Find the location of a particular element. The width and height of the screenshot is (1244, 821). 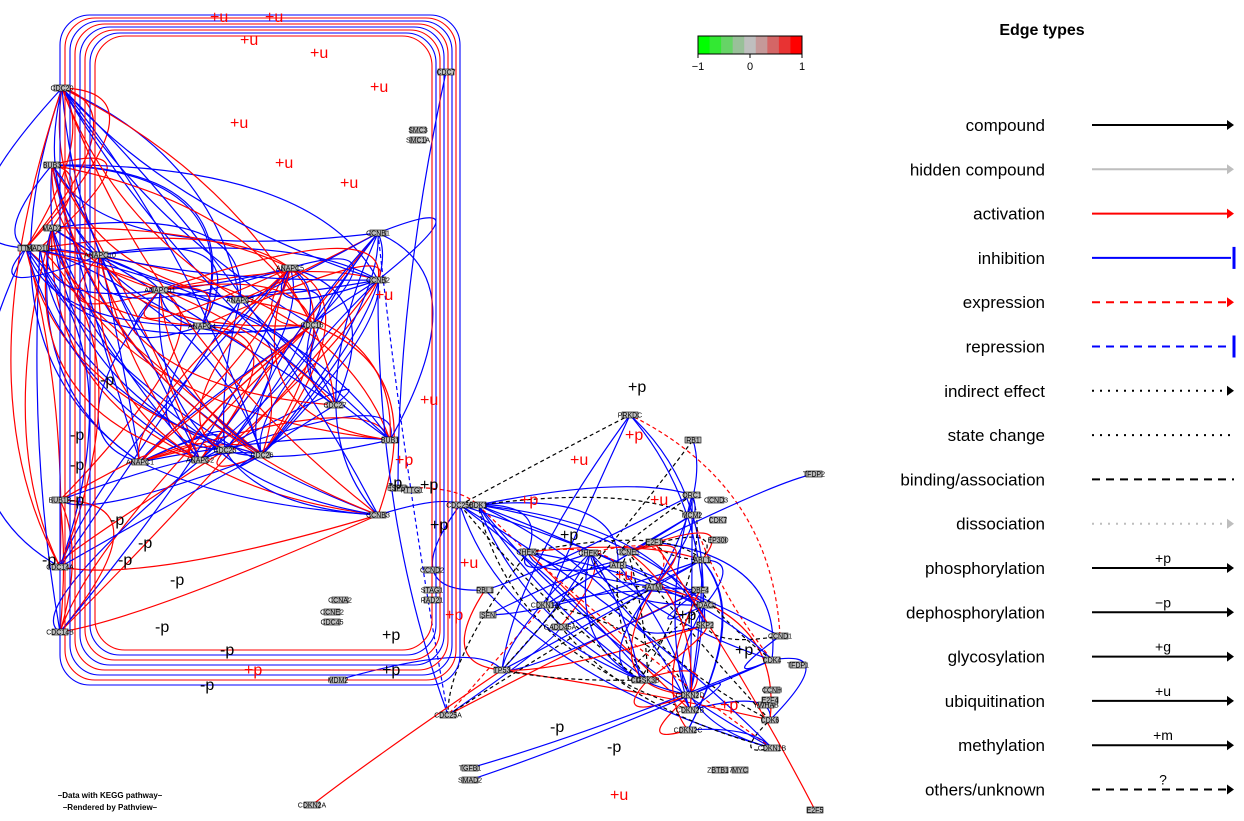

gene-node-label: SMC3 is located at coordinates (418, 131).